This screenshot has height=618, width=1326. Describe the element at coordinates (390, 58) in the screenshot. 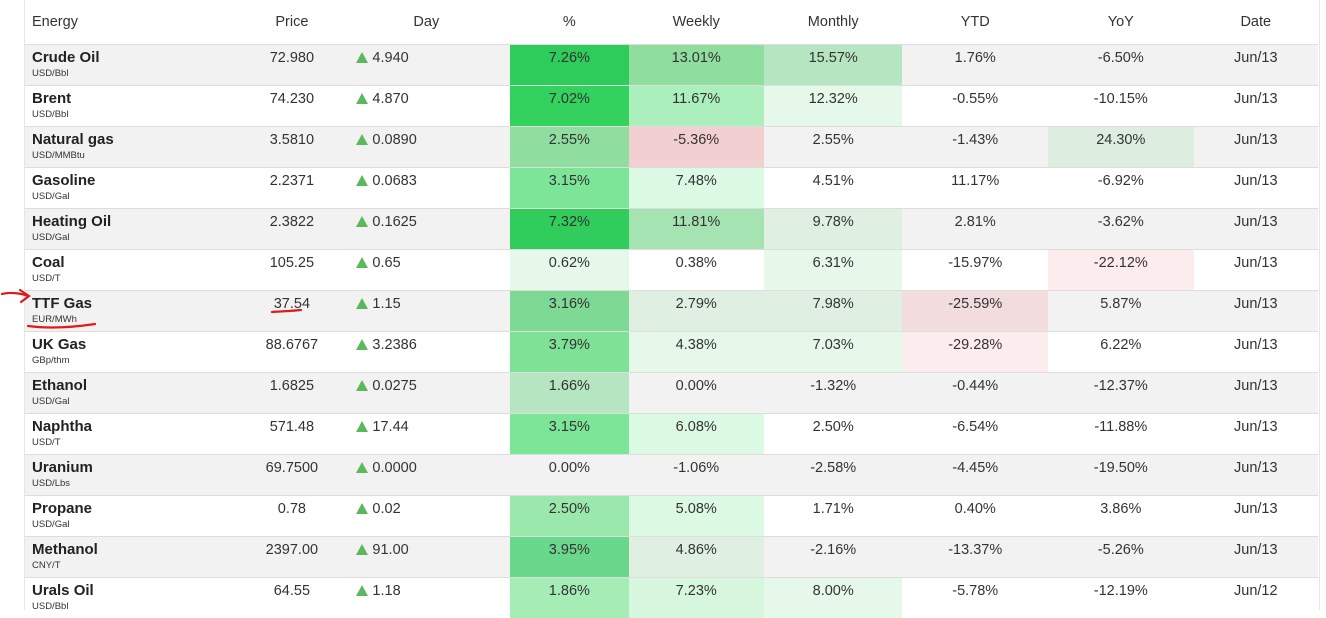

I see `day-change-value: 4.940` at that location.